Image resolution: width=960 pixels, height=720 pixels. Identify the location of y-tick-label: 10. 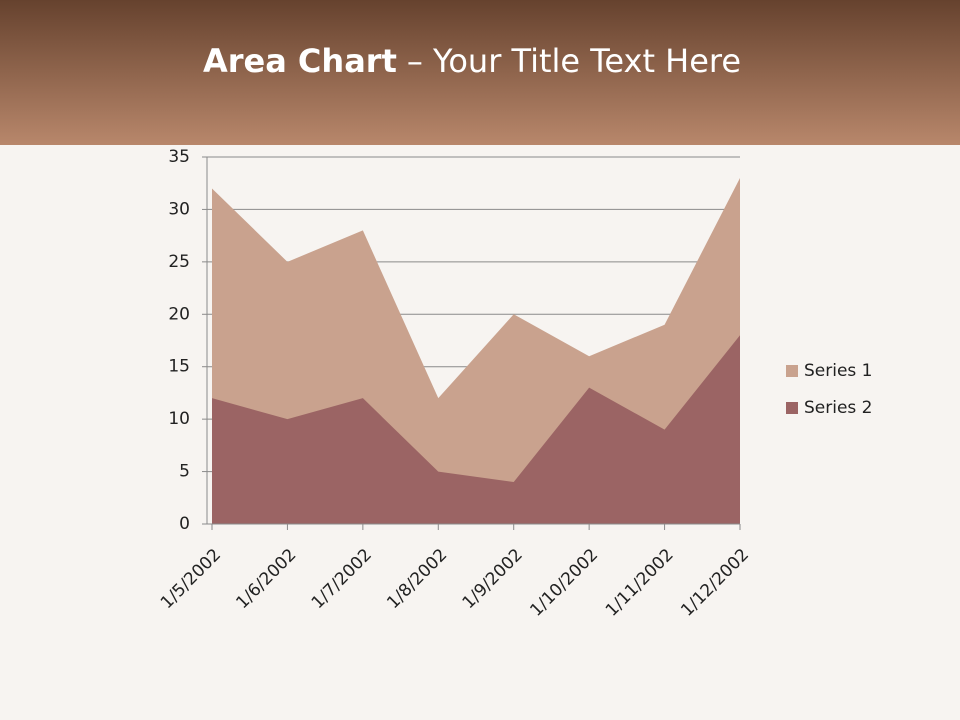
(179, 419).